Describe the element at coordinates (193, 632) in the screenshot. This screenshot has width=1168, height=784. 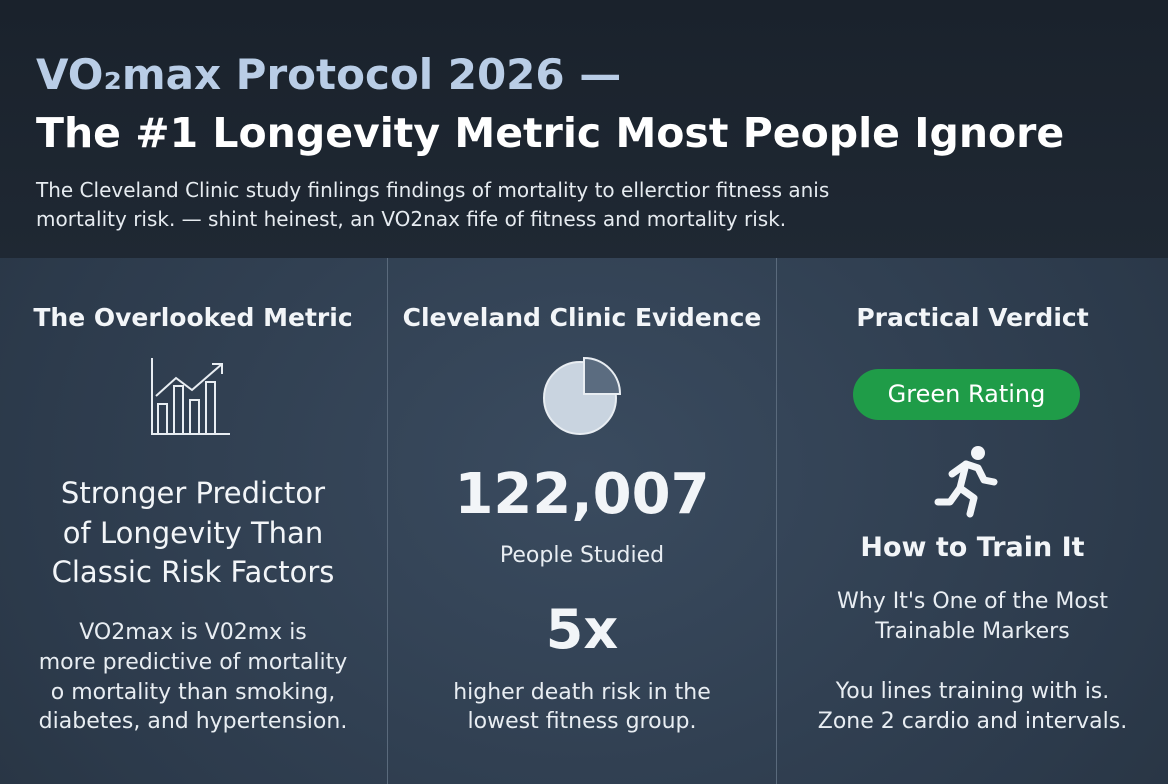
I see `body-line: VO2max is V02mx is` at that location.